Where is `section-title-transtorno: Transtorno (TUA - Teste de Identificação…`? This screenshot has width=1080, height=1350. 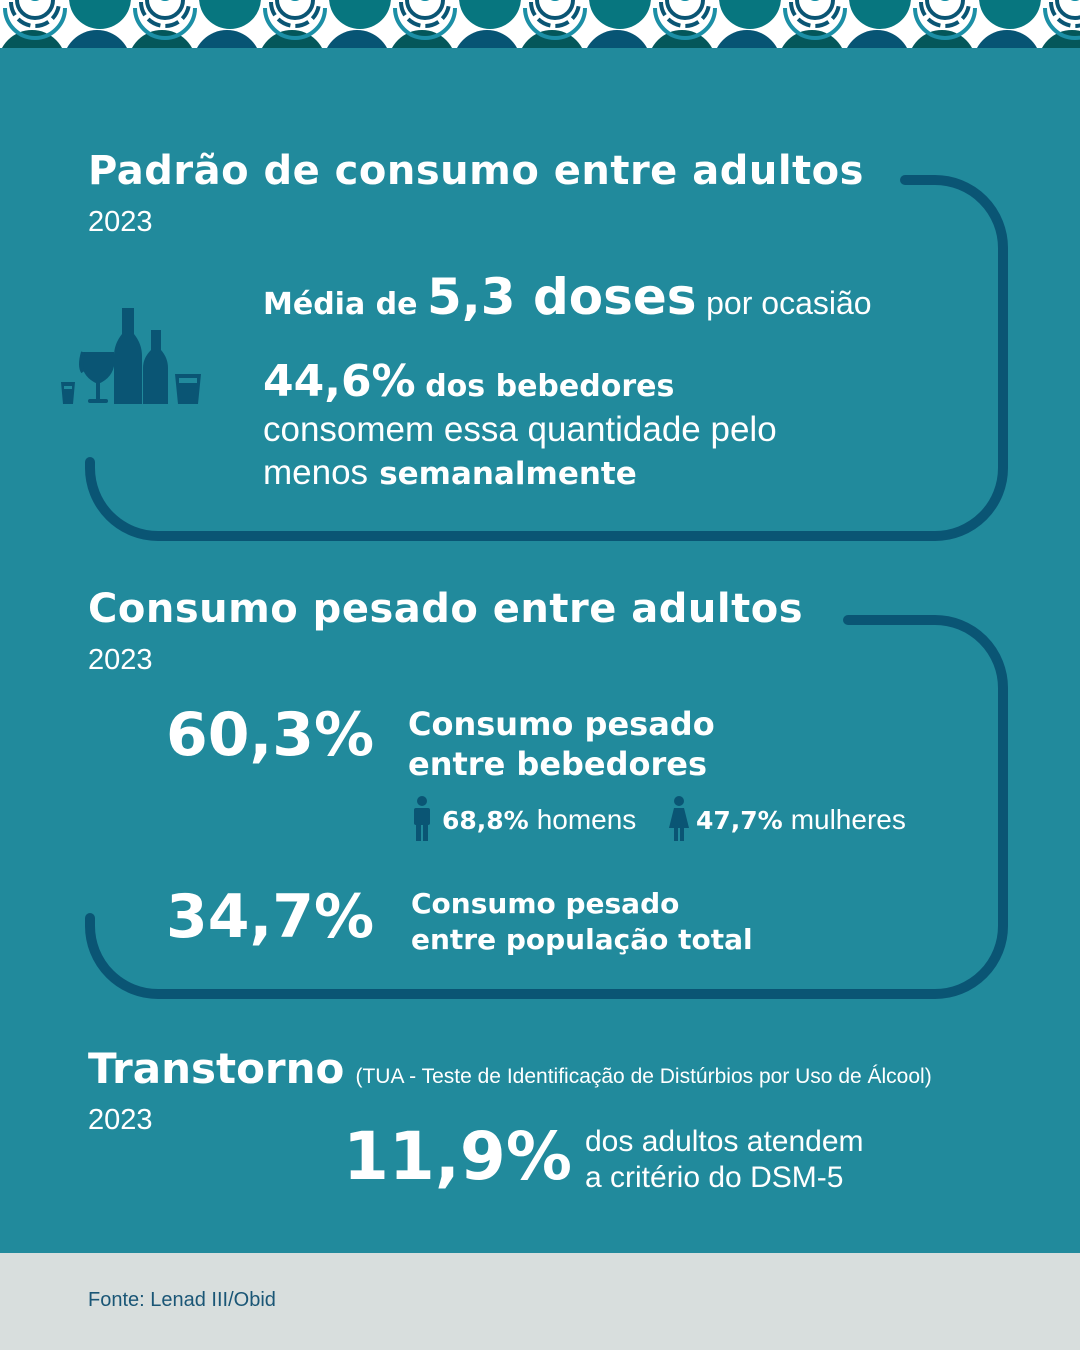 section-title-transtorno: Transtorno (TUA - Teste de Identificação… is located at coordinates (510, 1068).